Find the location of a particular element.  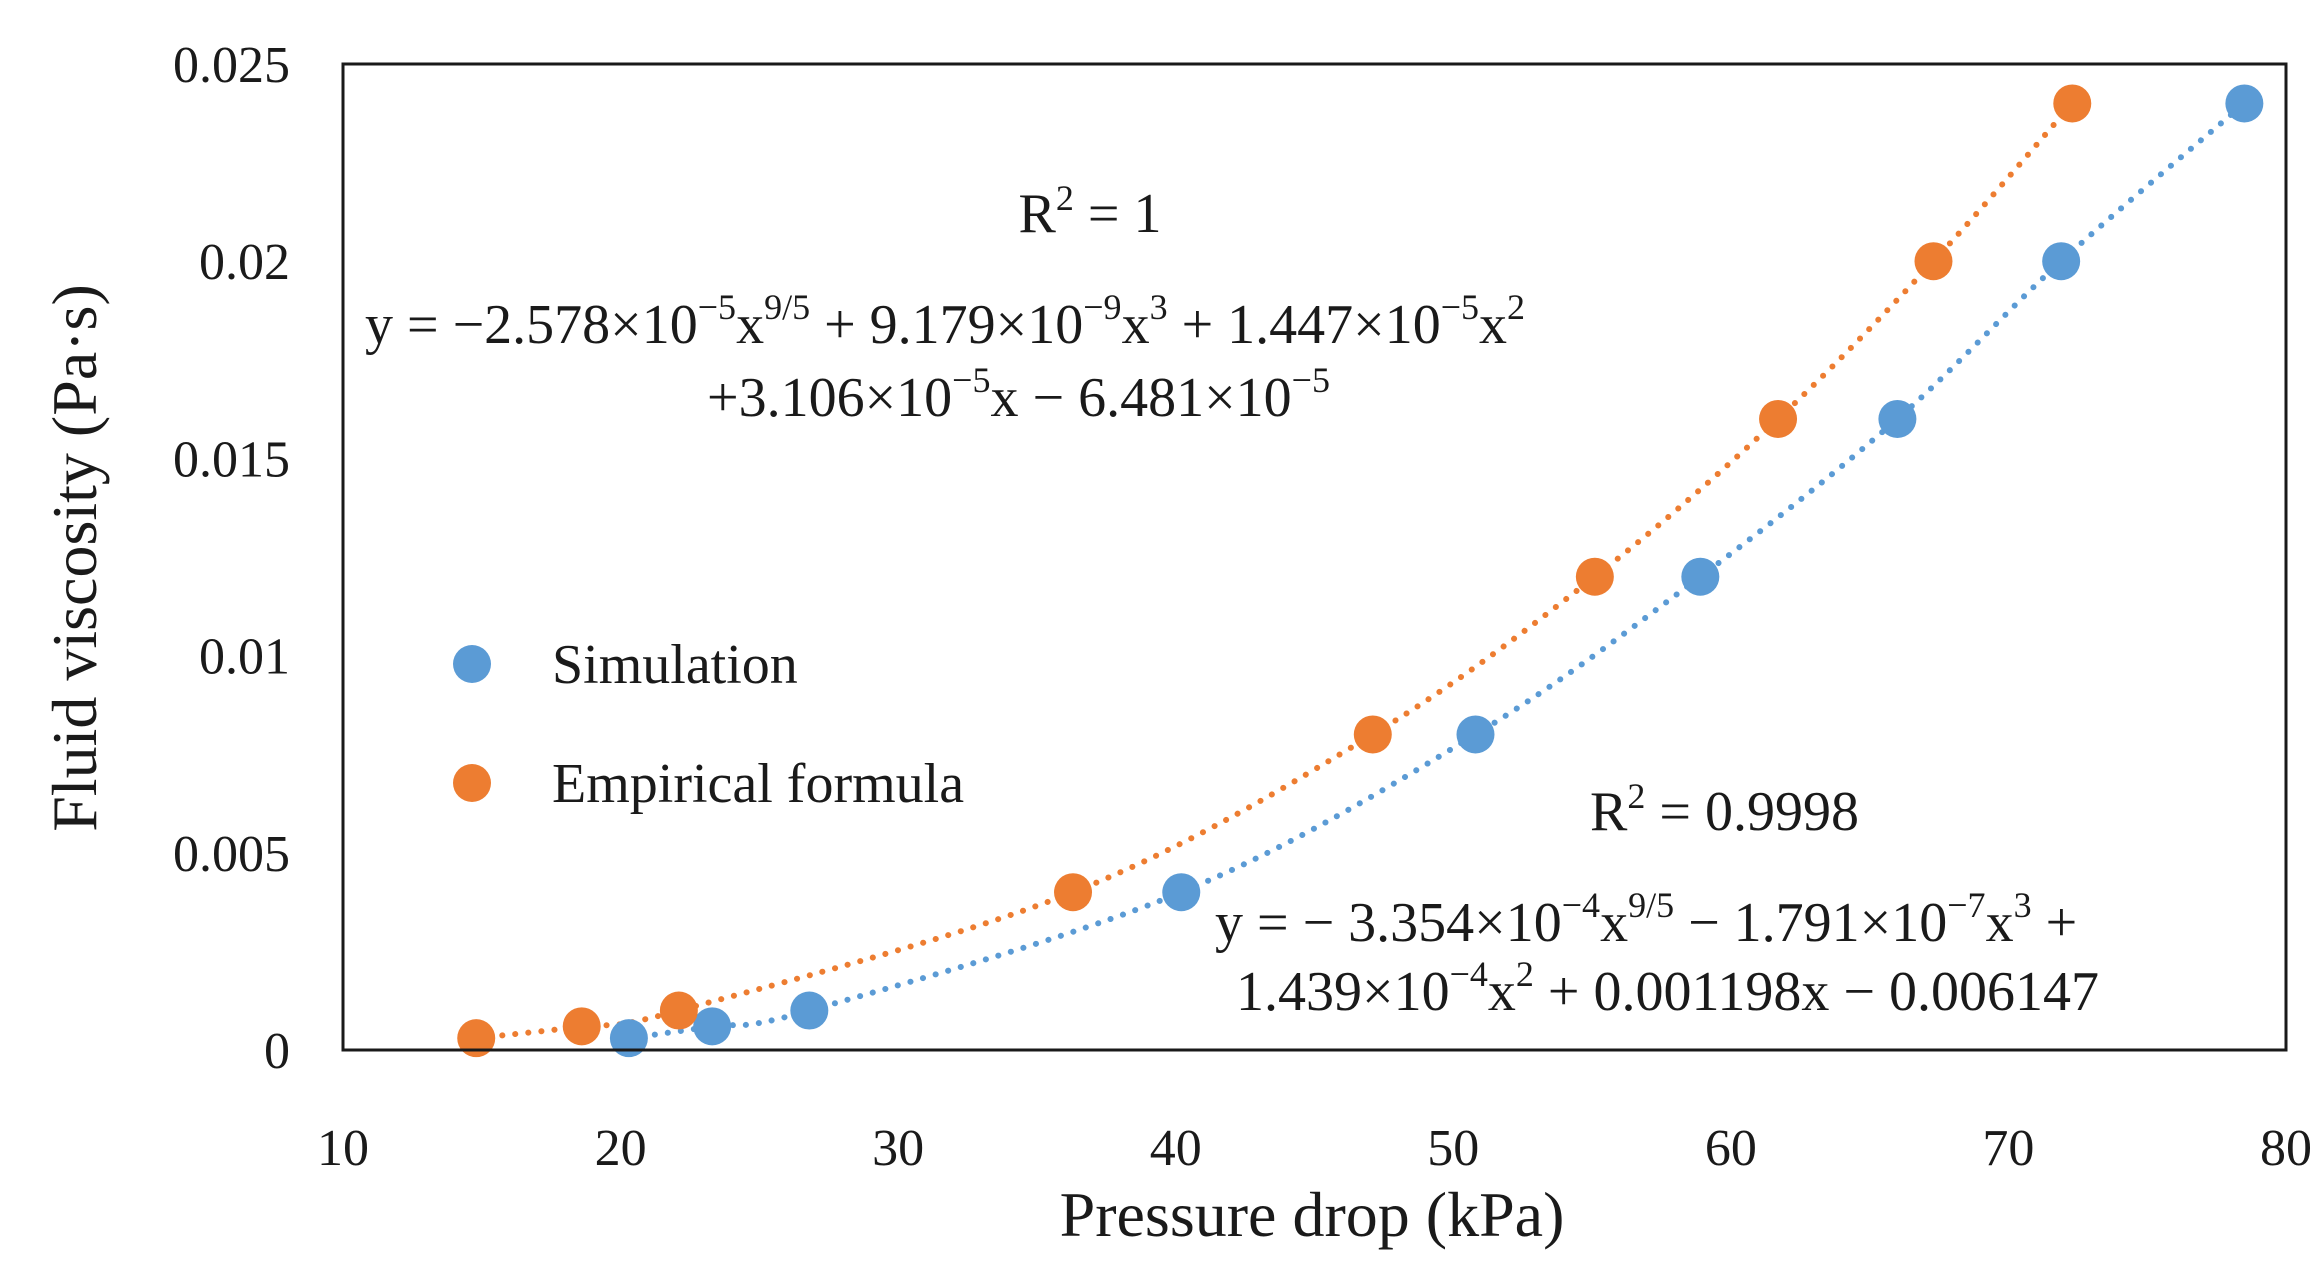

simulation-equation-line1: y = − 3.354×10−4x9/5 − 1.791×10−7x3 + is located at coordinates (1646, 919).